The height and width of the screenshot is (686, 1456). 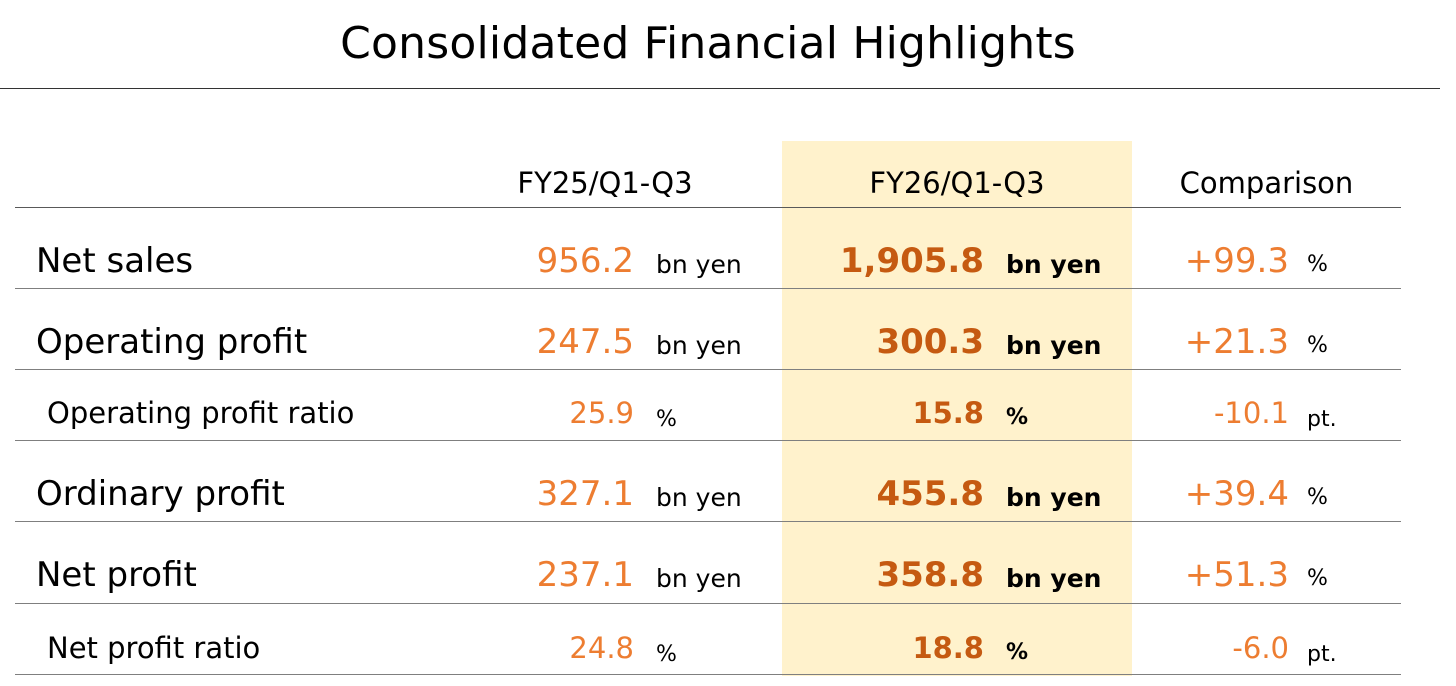 I want to click on table-row: Net profit ratio 24.8 % 18.8 % -6.0 pt., so click(x=708, y=639).